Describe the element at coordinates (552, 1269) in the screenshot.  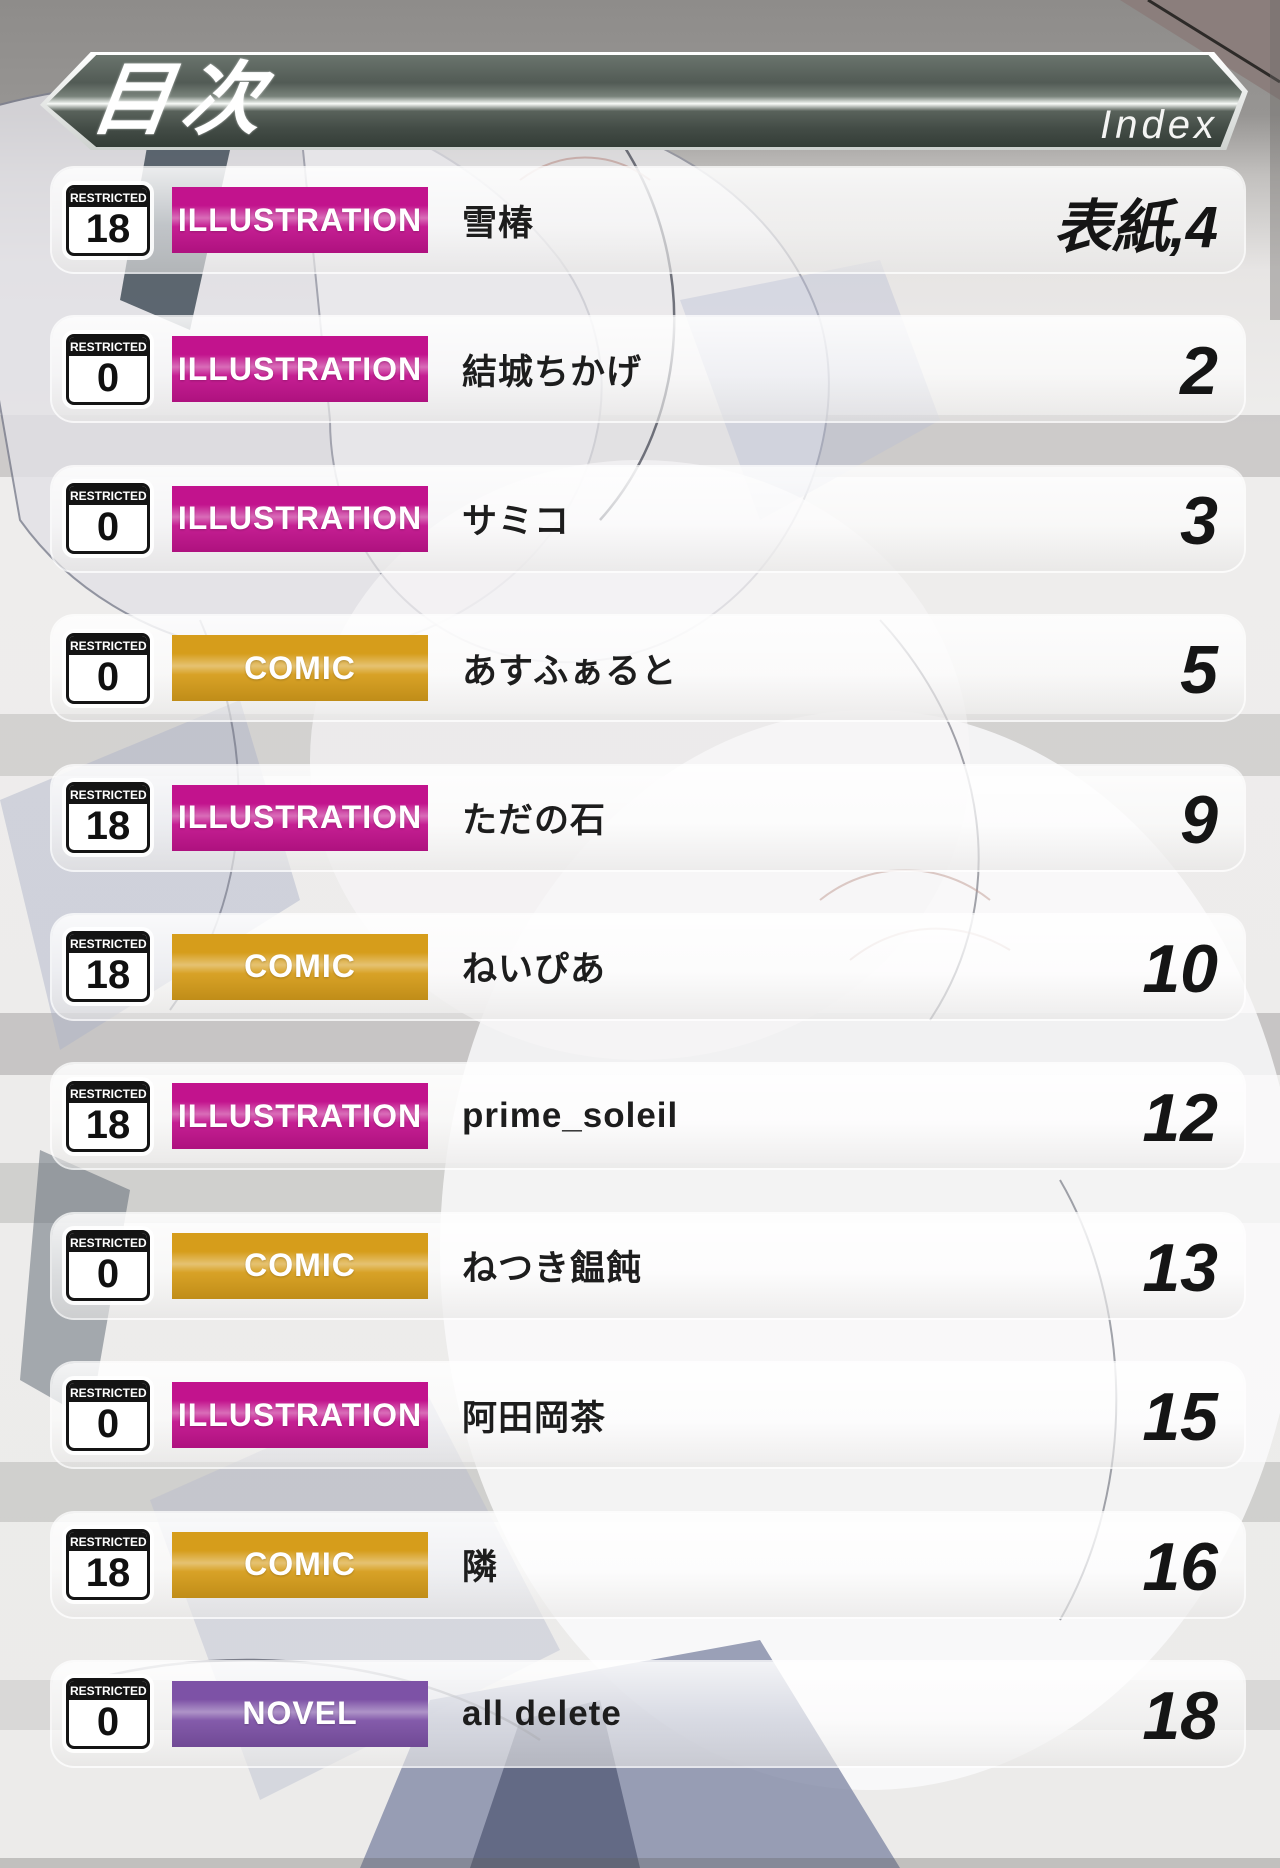
I see `author-name: ねつき饂飩` at that location.